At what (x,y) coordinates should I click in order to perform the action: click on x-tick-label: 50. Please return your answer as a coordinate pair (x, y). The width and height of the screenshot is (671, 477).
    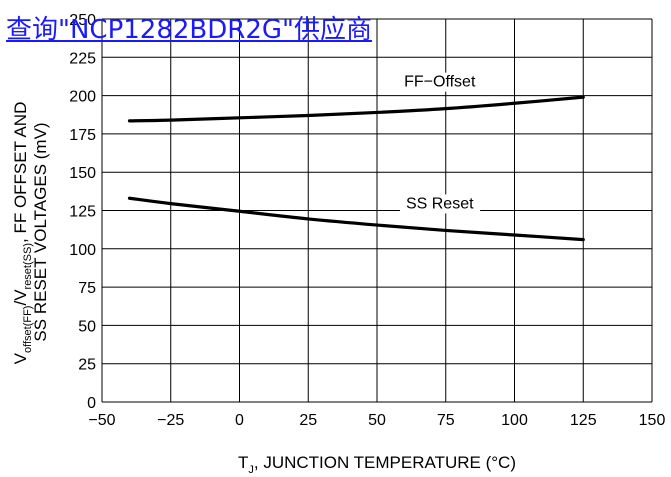
    Looking at the image, I should click on (377, 420).